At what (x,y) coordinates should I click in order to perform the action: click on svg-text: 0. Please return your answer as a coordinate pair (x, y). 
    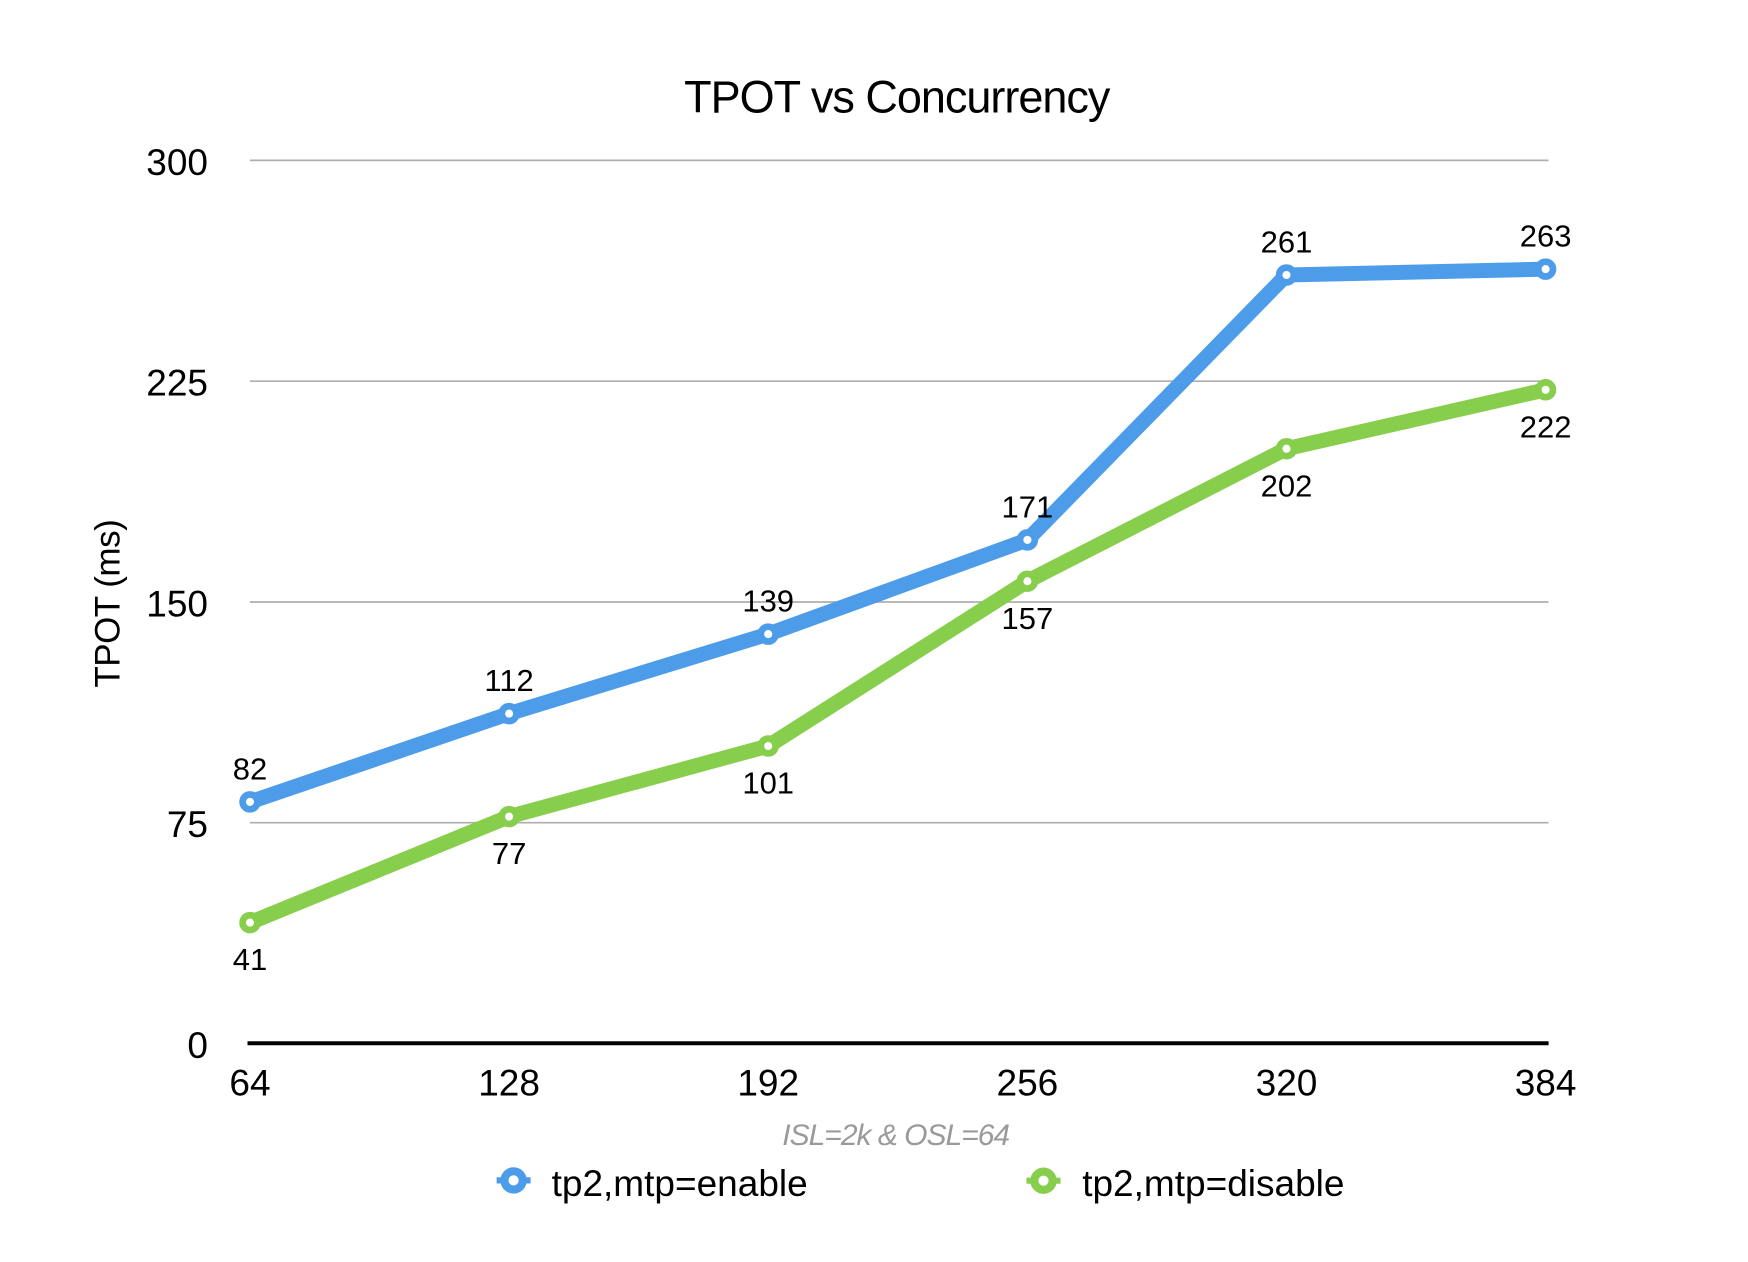
    Looking at the image, I should click on (197, 1045).